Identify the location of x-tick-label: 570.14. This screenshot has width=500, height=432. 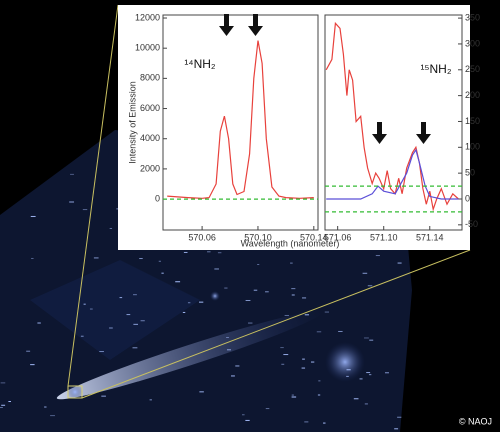
(314, 237).